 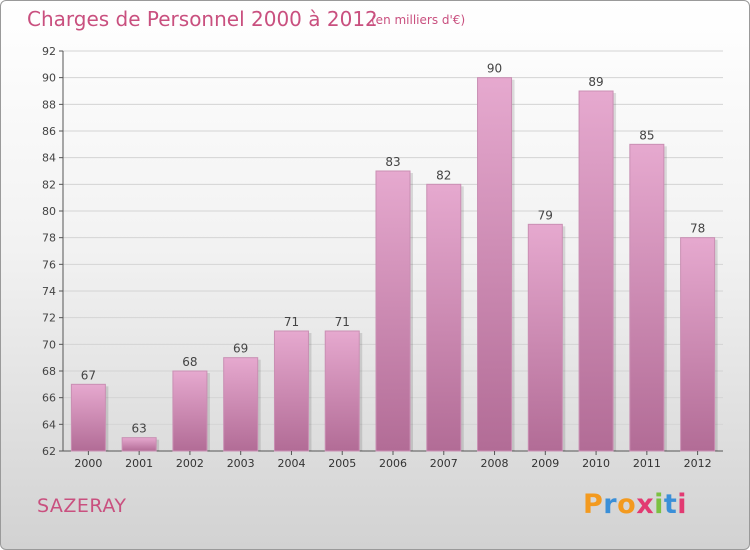 What do you see at coordinates (139, 429) in the screenshot?
I see `data-label: 63` at bounding box center [139, 429].